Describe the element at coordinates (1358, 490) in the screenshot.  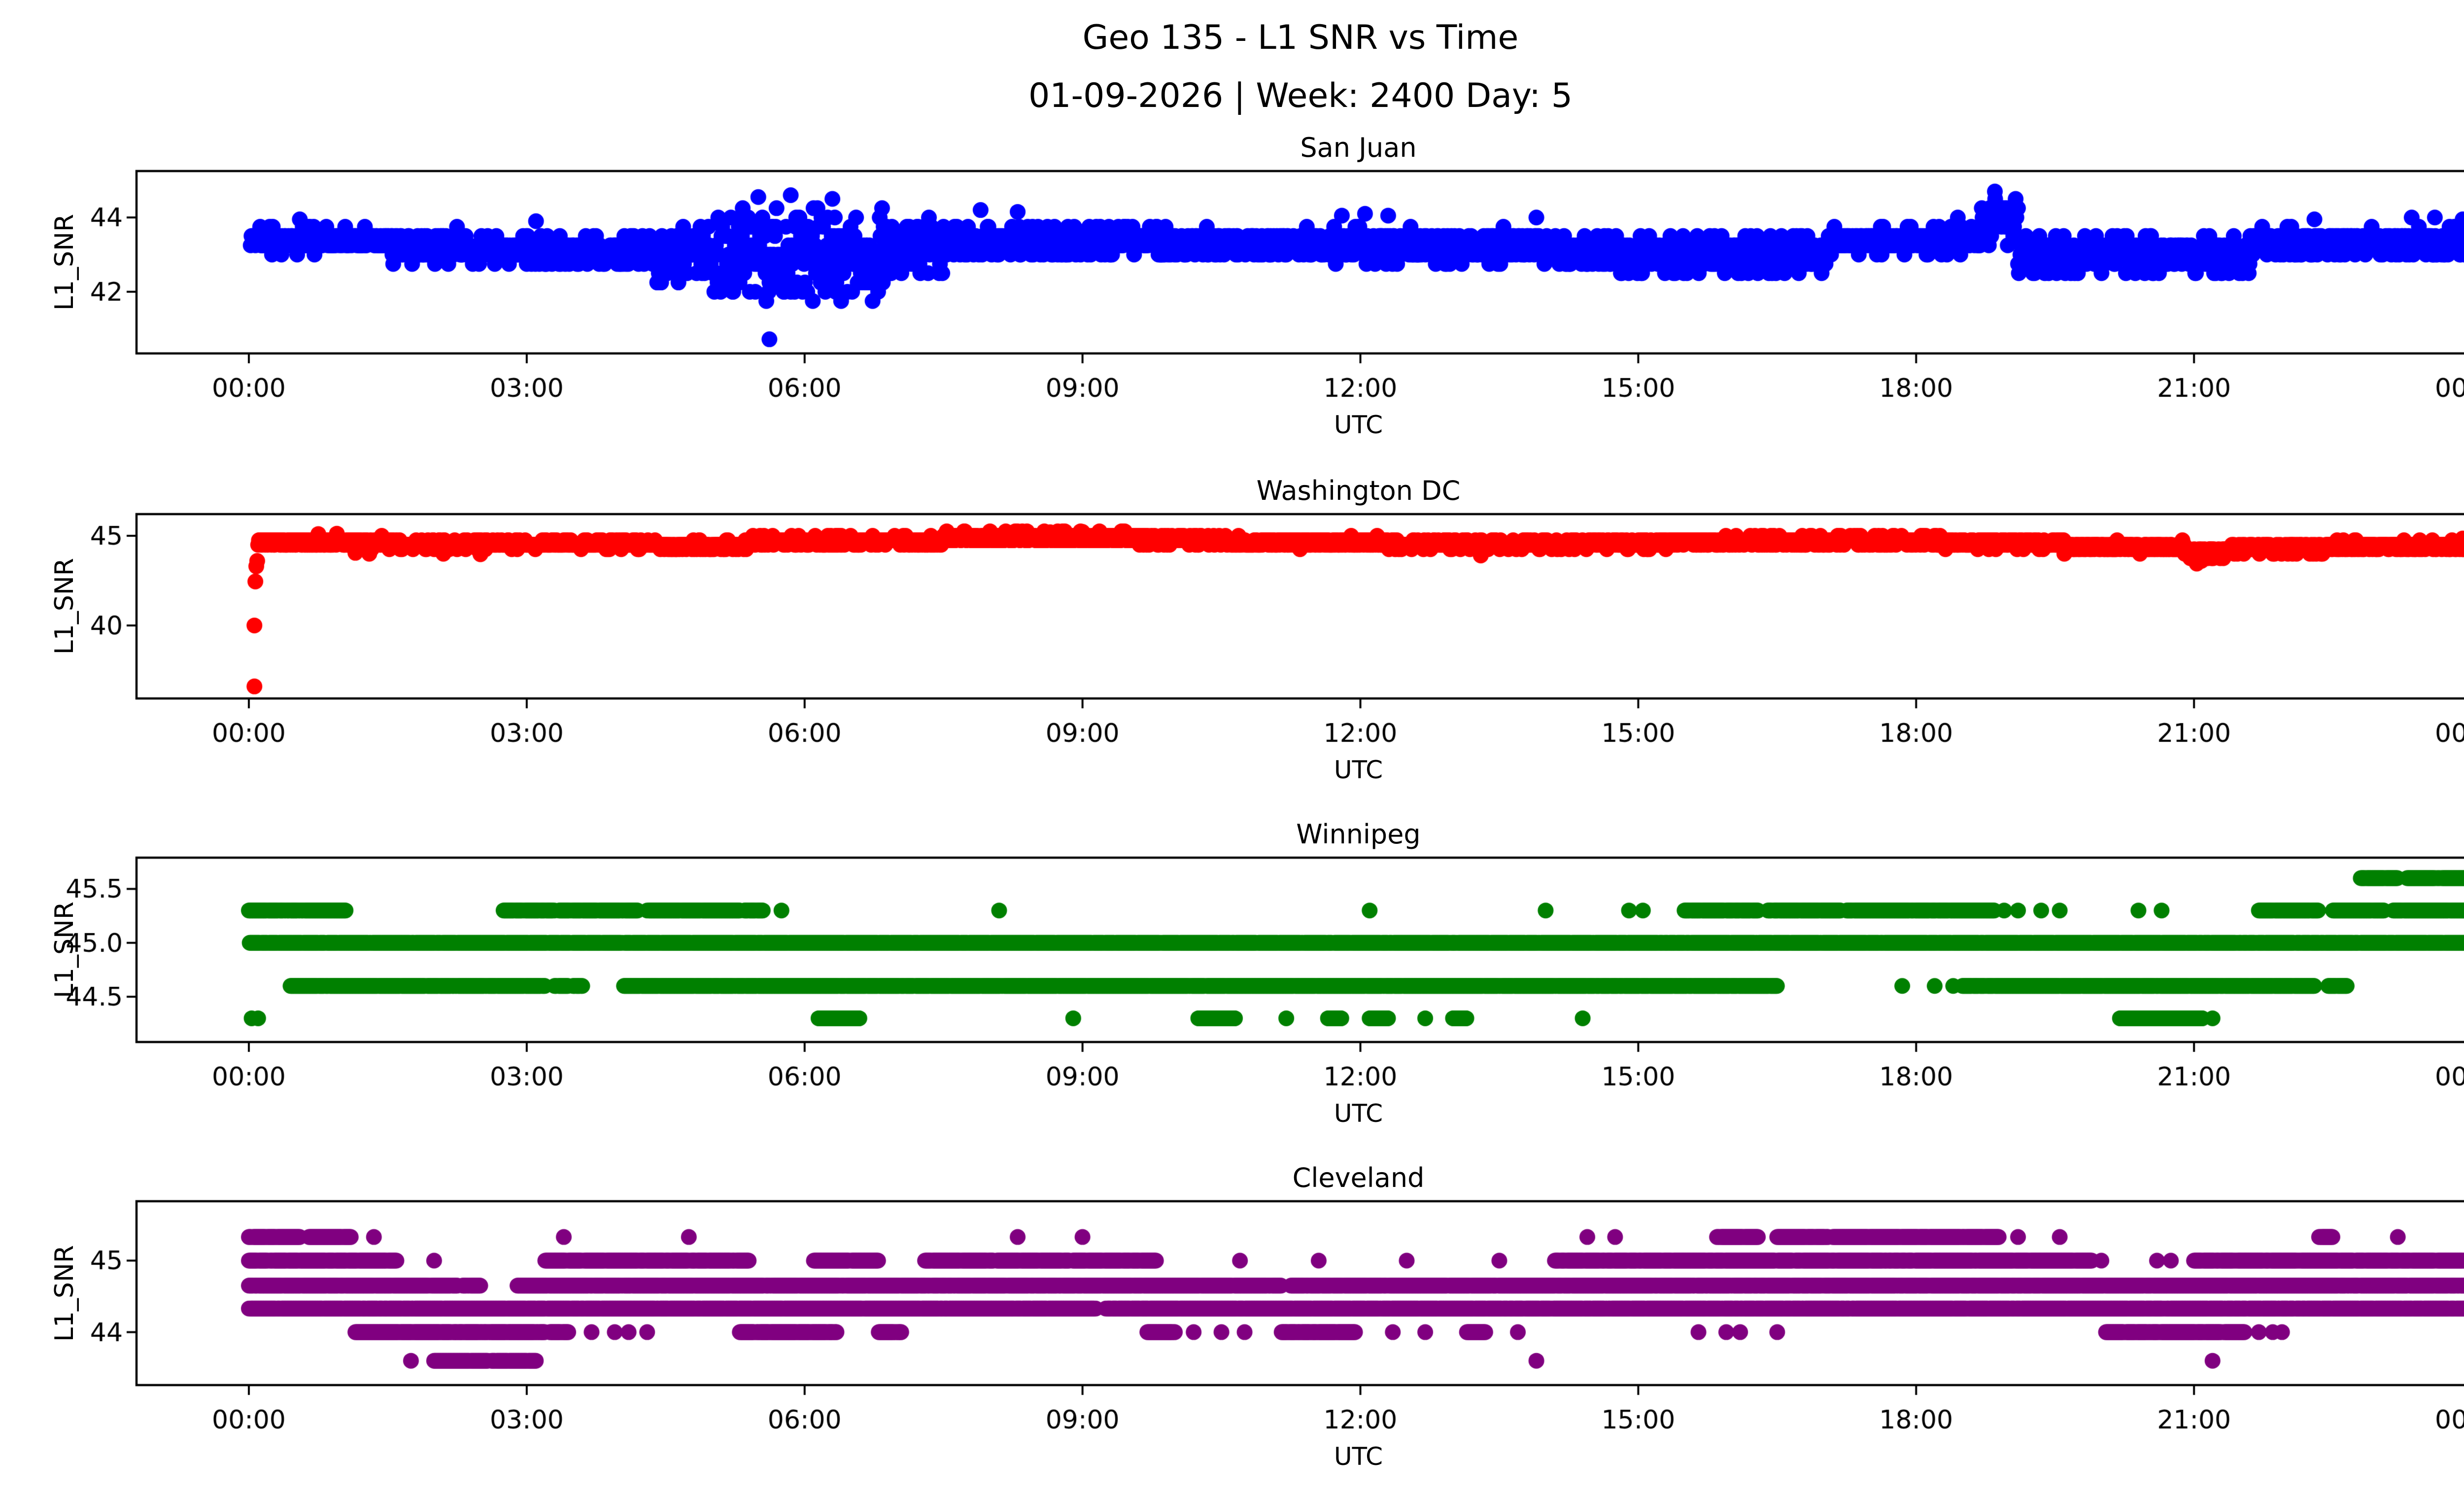
I see `subplot-title-washington-dc: Washington DC` at that location.